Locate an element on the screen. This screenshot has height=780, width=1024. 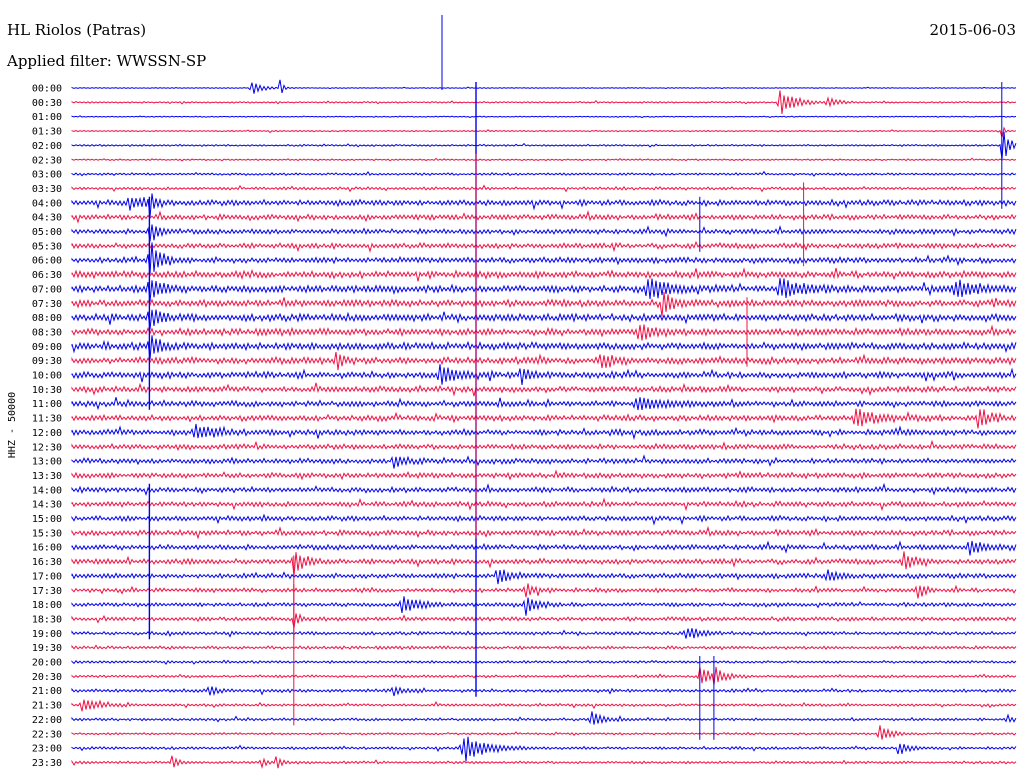
row-time-label: 11:30 is located at coordinates (47, 419).